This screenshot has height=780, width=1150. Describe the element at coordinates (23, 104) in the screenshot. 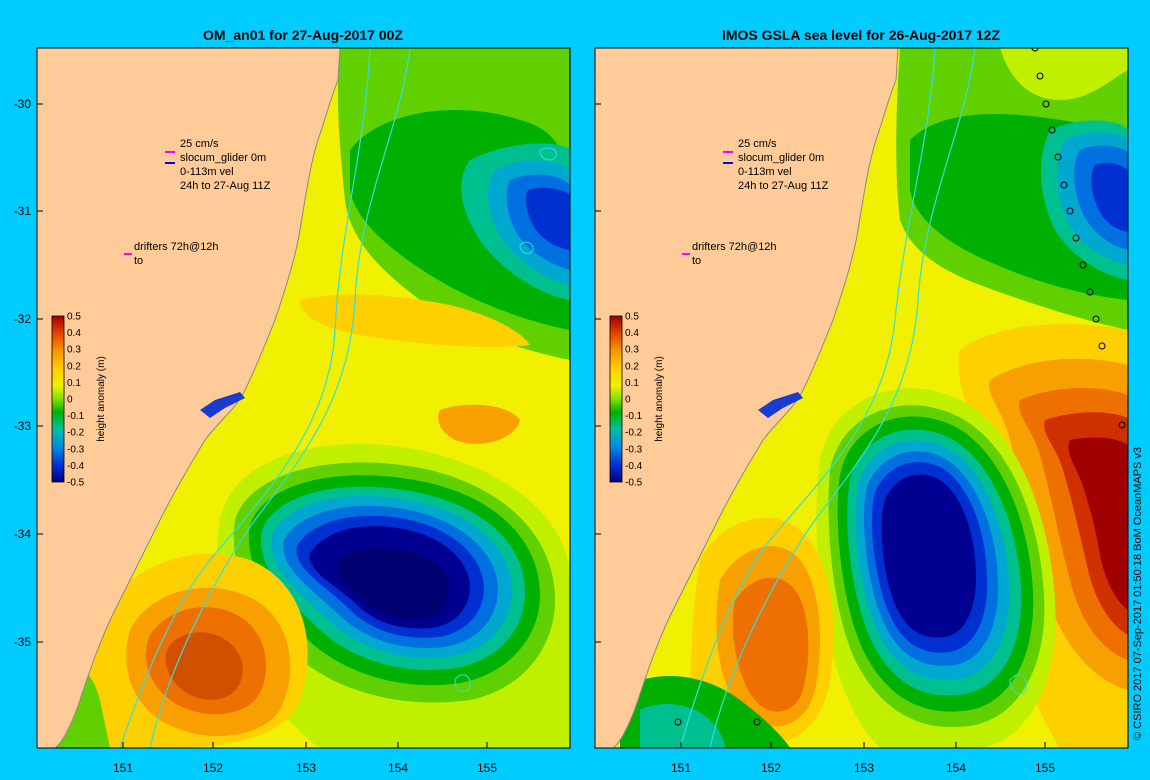

I see `lat-tick-label: -30` at that location.